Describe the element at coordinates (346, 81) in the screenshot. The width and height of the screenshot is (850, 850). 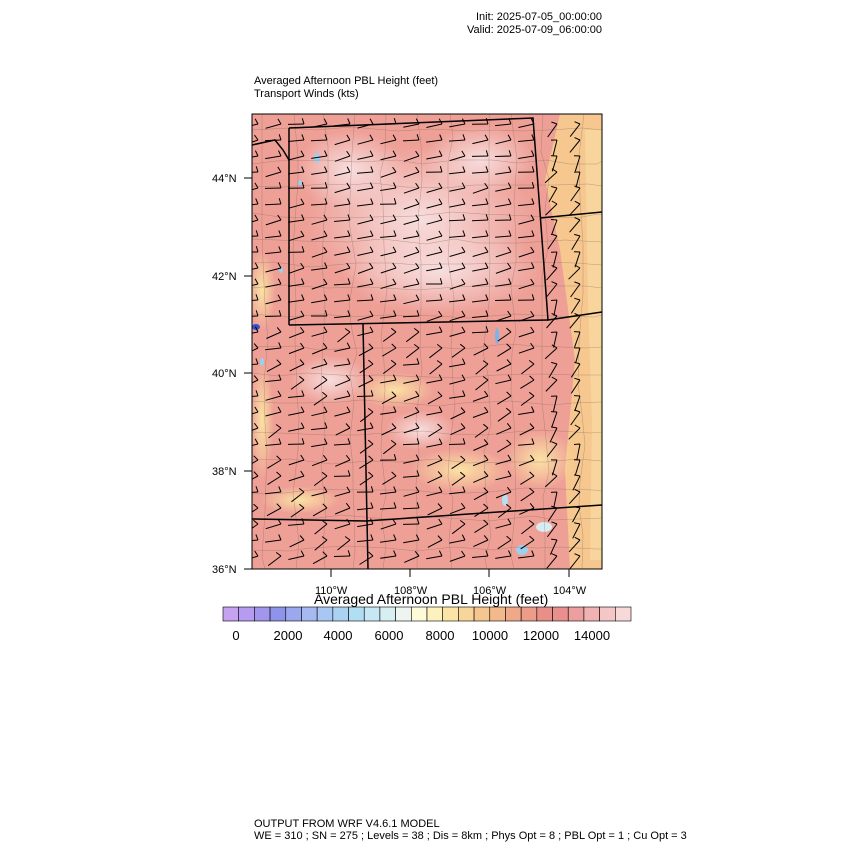
I see `pbl-title: Averaged Afternoon PBL Height (feet)` at that location.